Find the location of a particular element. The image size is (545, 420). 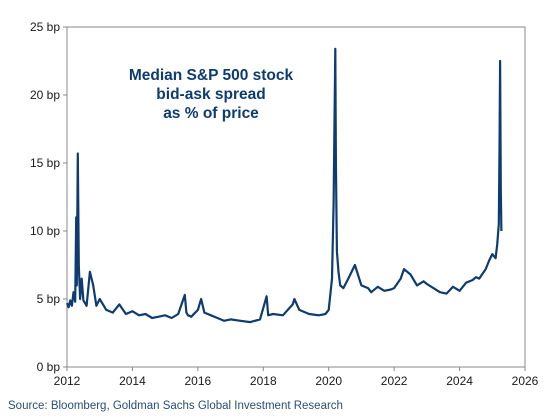

x-axis: 2012 2014 2016 2018 2020 2022 2024 2026 is located at coordinates (296, 377).